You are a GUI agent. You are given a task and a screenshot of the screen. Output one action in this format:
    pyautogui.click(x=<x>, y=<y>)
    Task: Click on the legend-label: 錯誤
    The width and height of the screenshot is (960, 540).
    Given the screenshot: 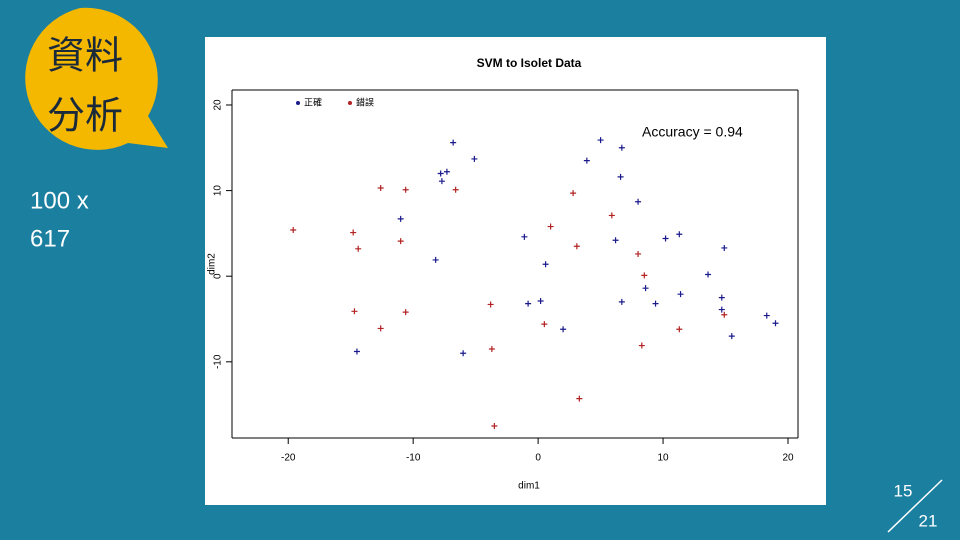 What is the action you would take?
    pyautogui.click(x=365, y=101)
    